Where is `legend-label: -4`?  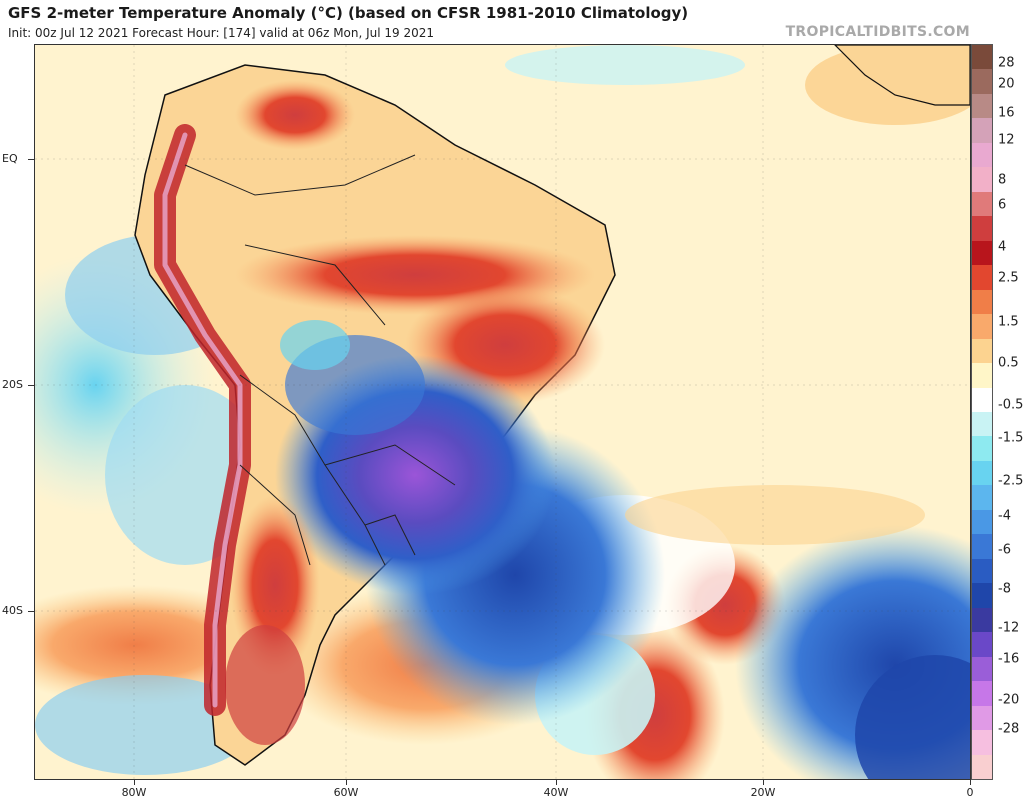
legend-label: -4 is located at coordinates (1004, 516).